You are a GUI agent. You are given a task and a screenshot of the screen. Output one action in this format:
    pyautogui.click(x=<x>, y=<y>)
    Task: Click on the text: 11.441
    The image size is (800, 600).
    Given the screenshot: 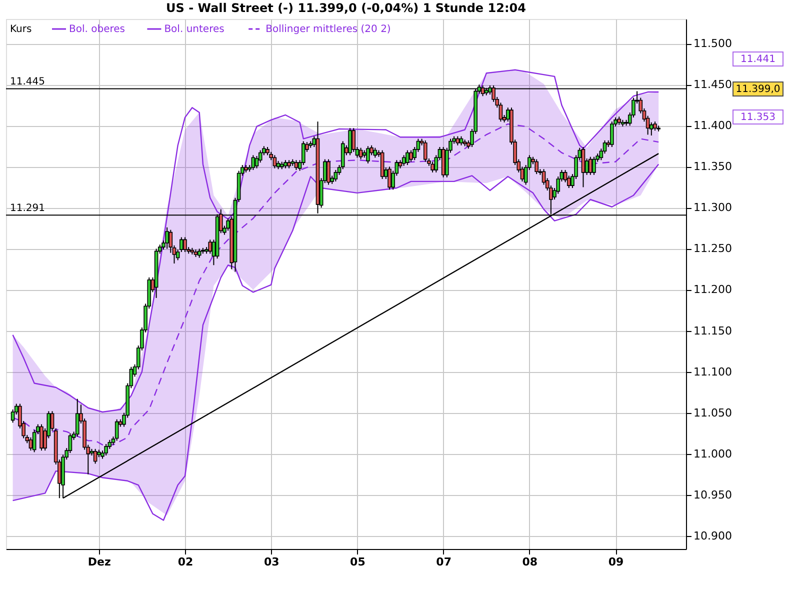 What is the action you would take?
    pyautogui.click(x=758, y=59)
    